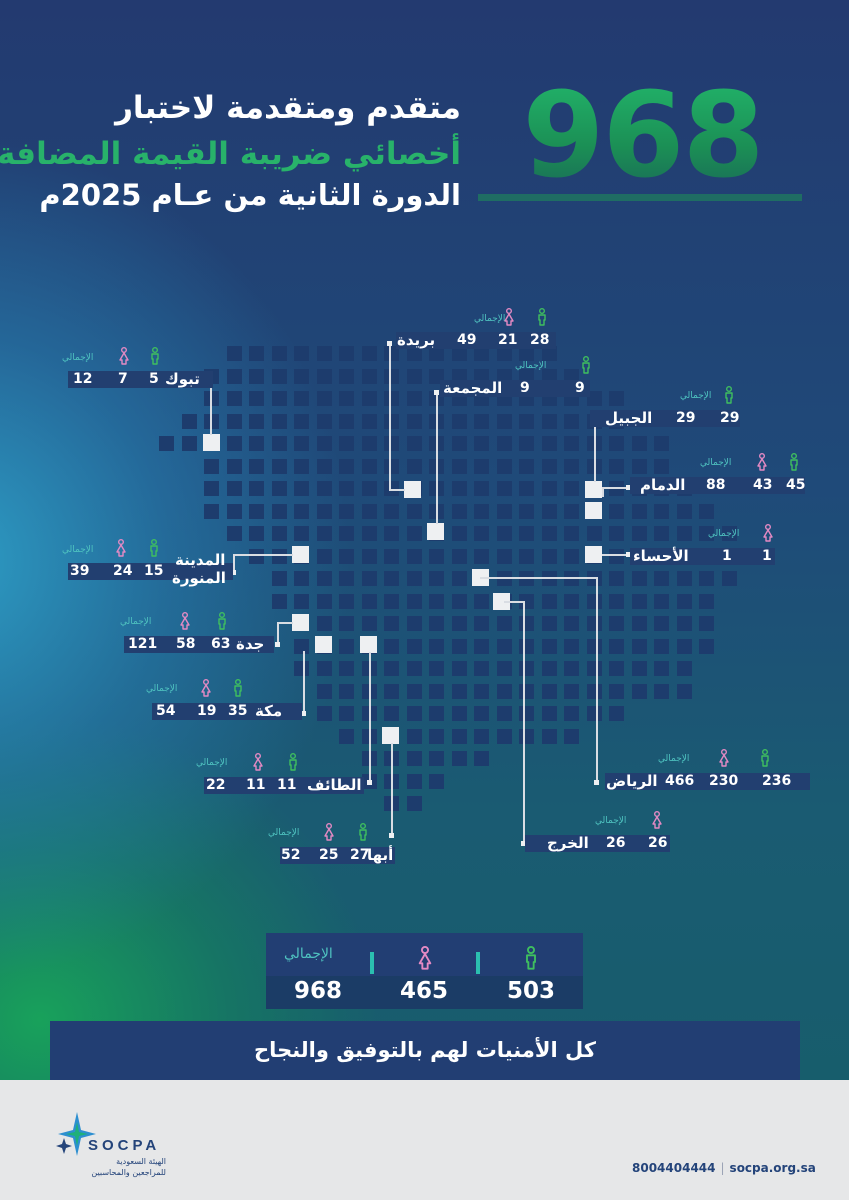 This screenshot has height=1200, width=849. What do you see at coordinates (730, 418) in the screenshot?
I see `male-count: 29` at bounding box center [730, 418].